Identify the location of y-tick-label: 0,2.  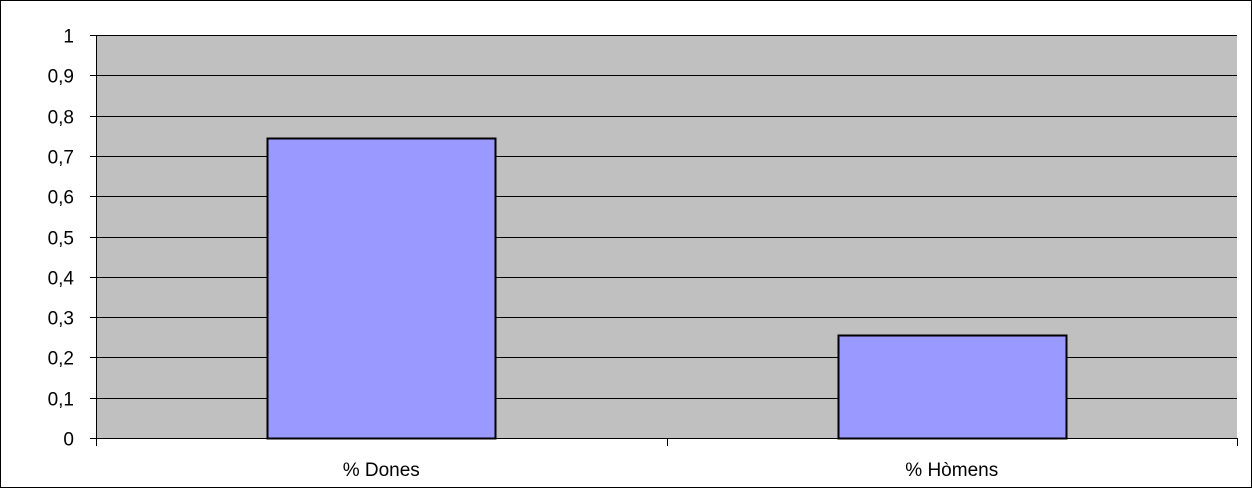
(61, 359).